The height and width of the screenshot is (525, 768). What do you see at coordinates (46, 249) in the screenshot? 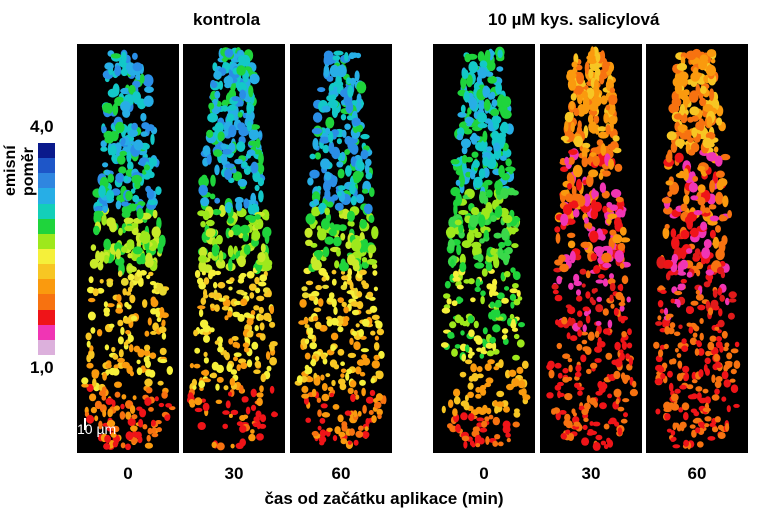
I see `color-scale-bar` at bounding box center [46, 249].